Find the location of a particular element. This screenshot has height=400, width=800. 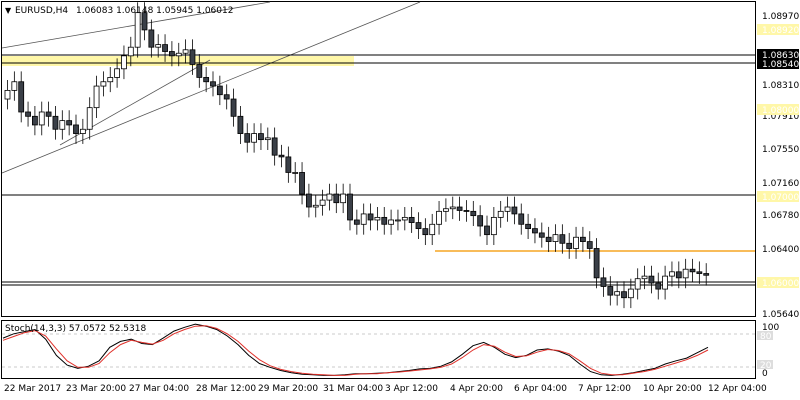

price-tag-level3-text: 1.06000 is located at coordinates (780, 284).